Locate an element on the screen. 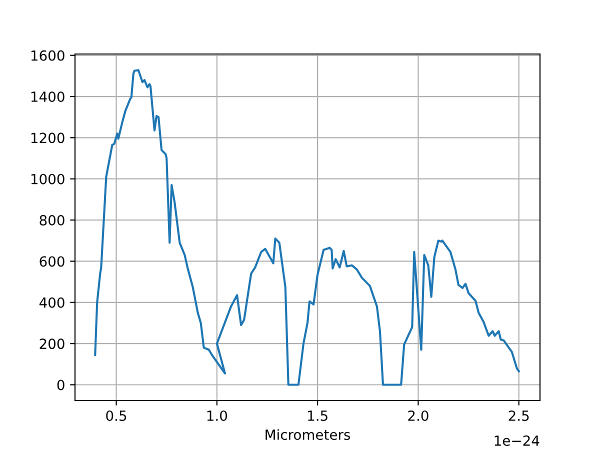 This screenshot has width=600, height=450. x-axis-title: Micrometers is located at coordinates (308, 434).